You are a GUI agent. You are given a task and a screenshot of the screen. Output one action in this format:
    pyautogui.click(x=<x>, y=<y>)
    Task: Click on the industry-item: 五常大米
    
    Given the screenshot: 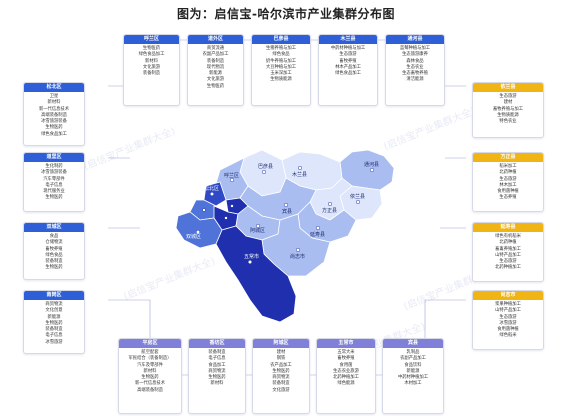 What is the action you would take?
    pyautogui.click(x=346, y=352)
    